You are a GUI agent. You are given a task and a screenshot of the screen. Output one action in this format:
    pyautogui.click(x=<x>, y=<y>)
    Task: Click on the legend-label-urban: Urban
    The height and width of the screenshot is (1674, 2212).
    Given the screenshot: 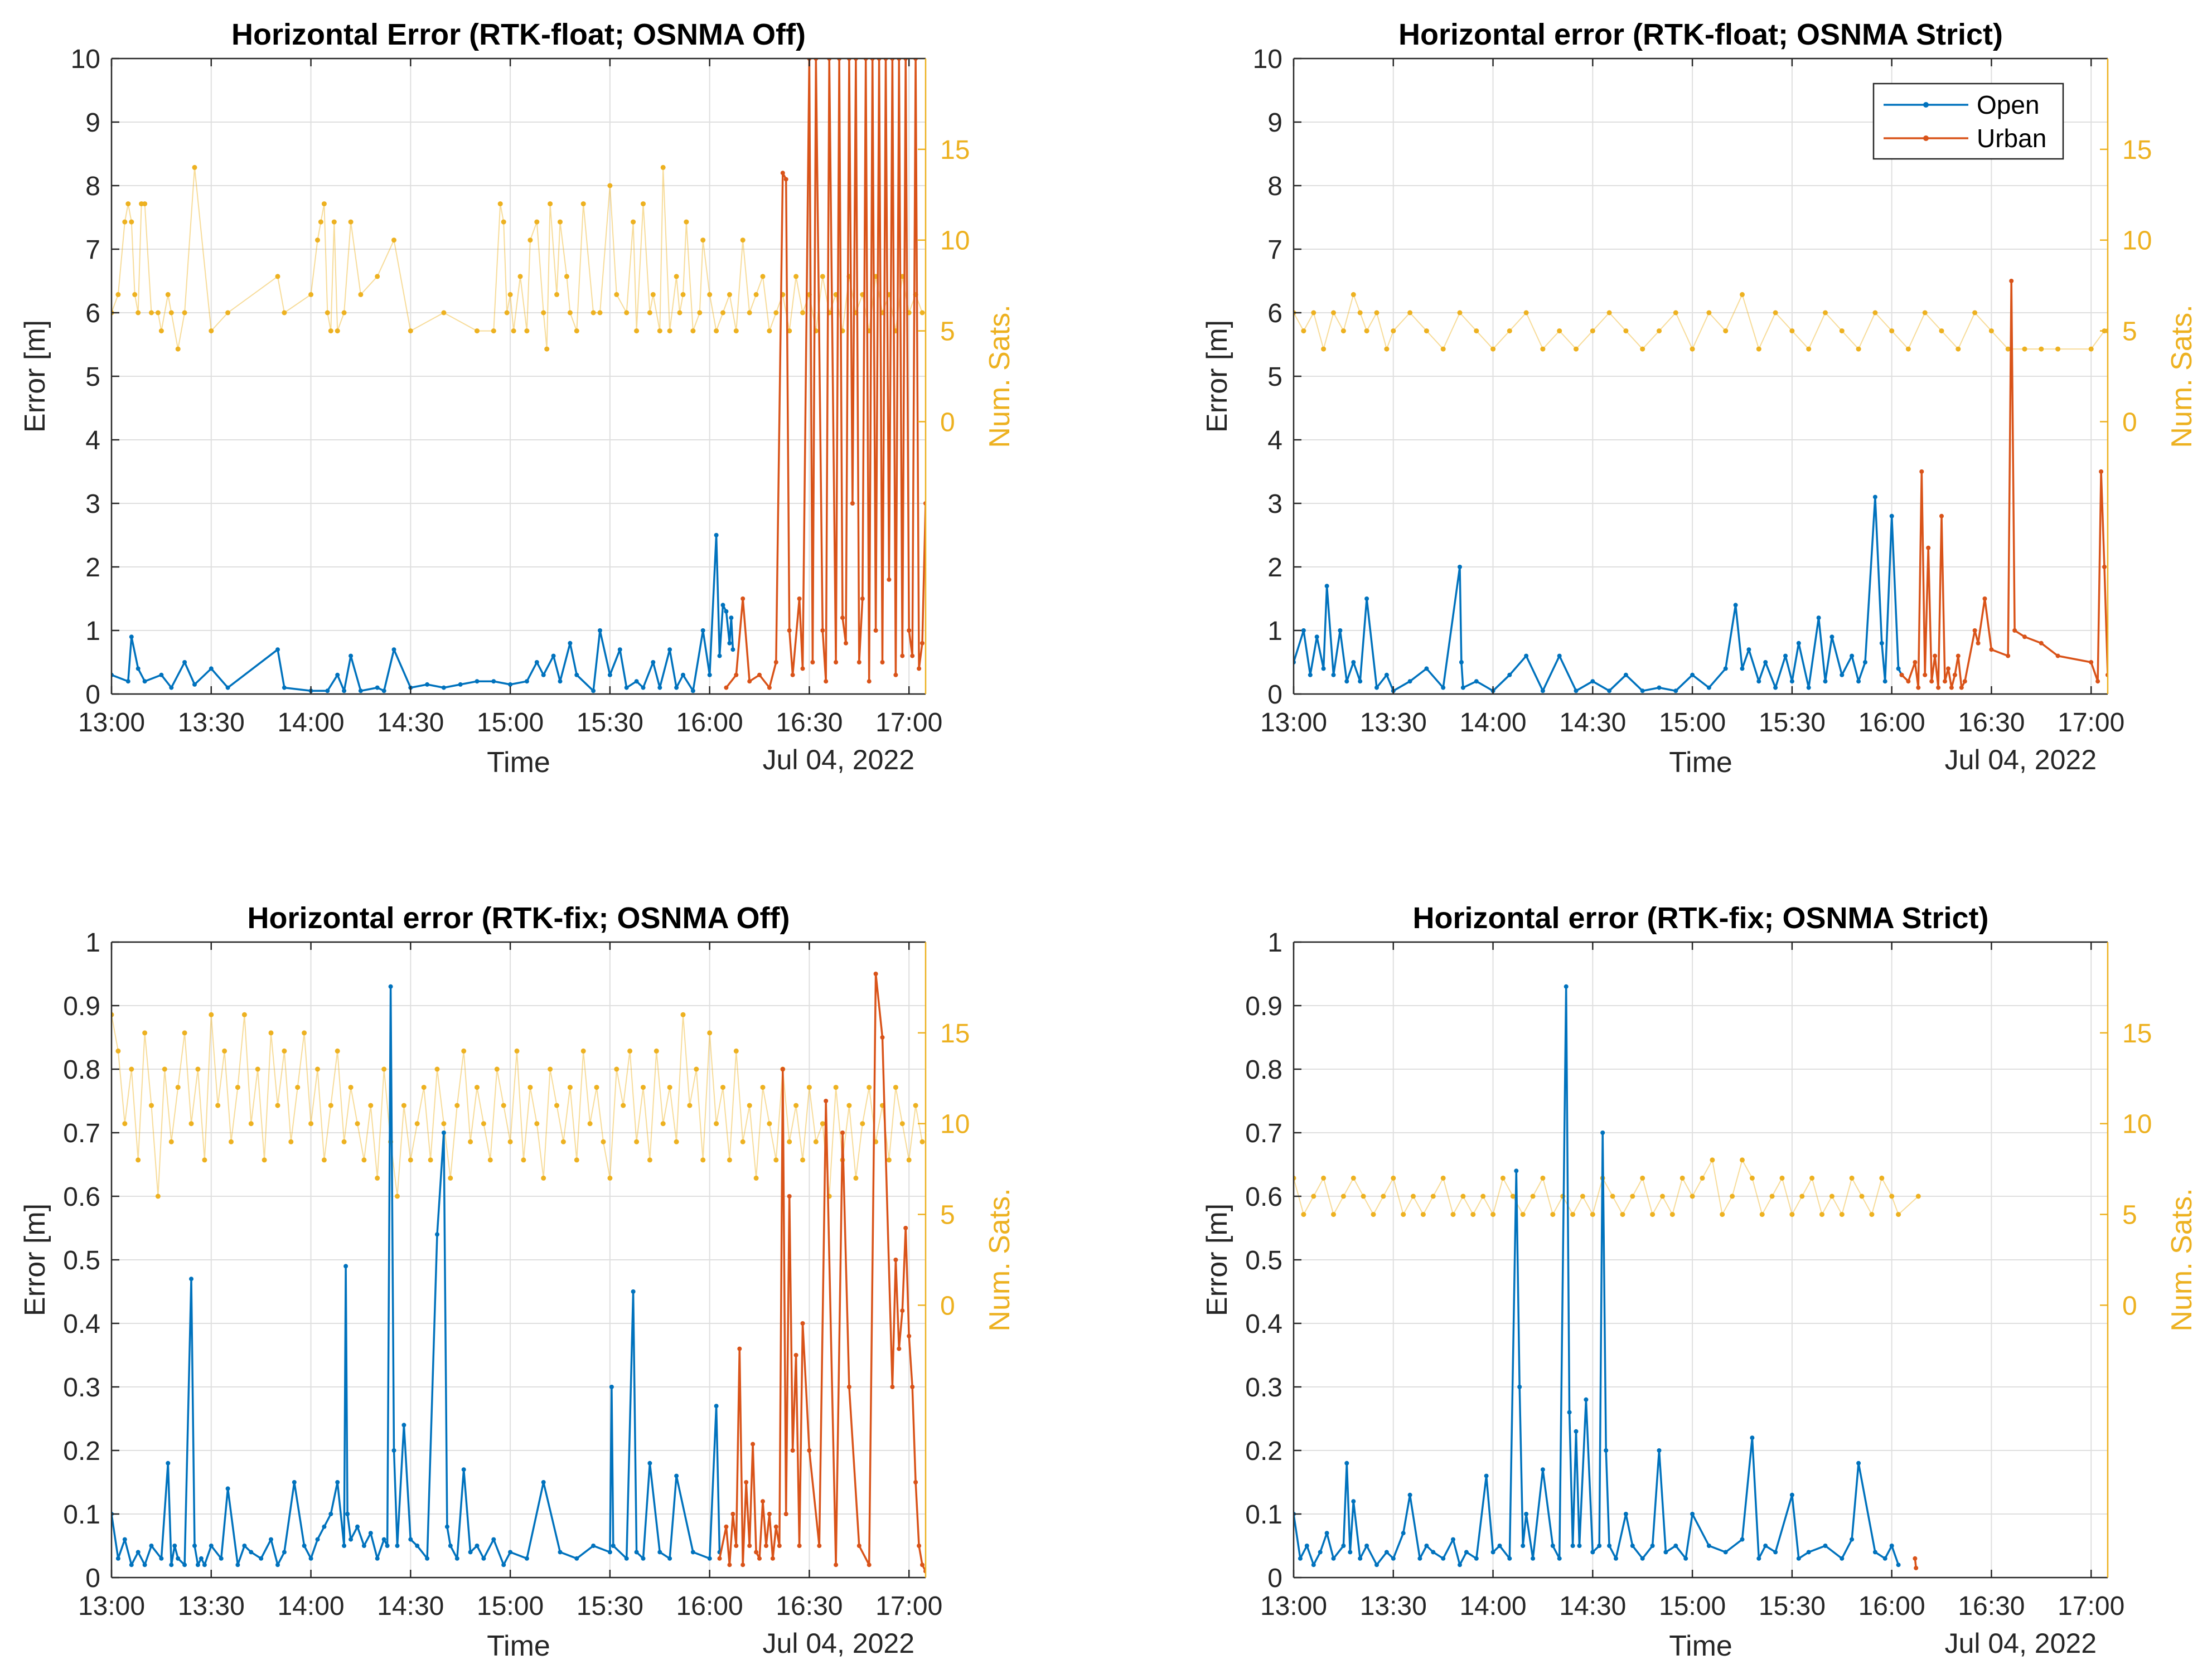 What is the action you would take?
    pyautogui.click(x=2011, y=138)
    